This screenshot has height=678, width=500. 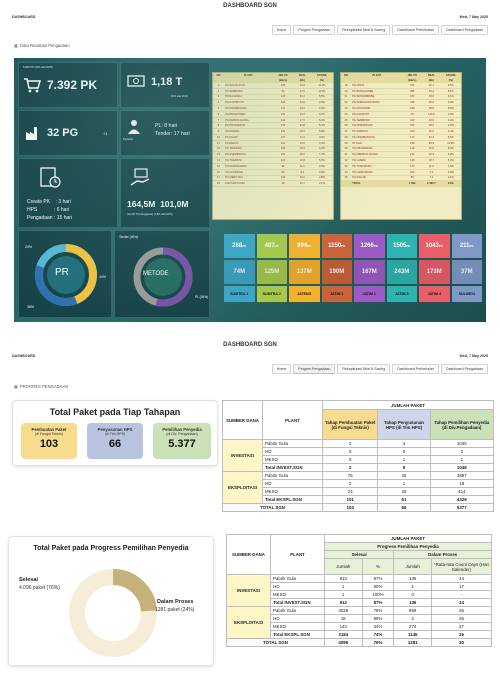 What do you see at coordinates (219, 108) in the screenshot?
I see `table-cell: 5` at bounding box center [219, 108].